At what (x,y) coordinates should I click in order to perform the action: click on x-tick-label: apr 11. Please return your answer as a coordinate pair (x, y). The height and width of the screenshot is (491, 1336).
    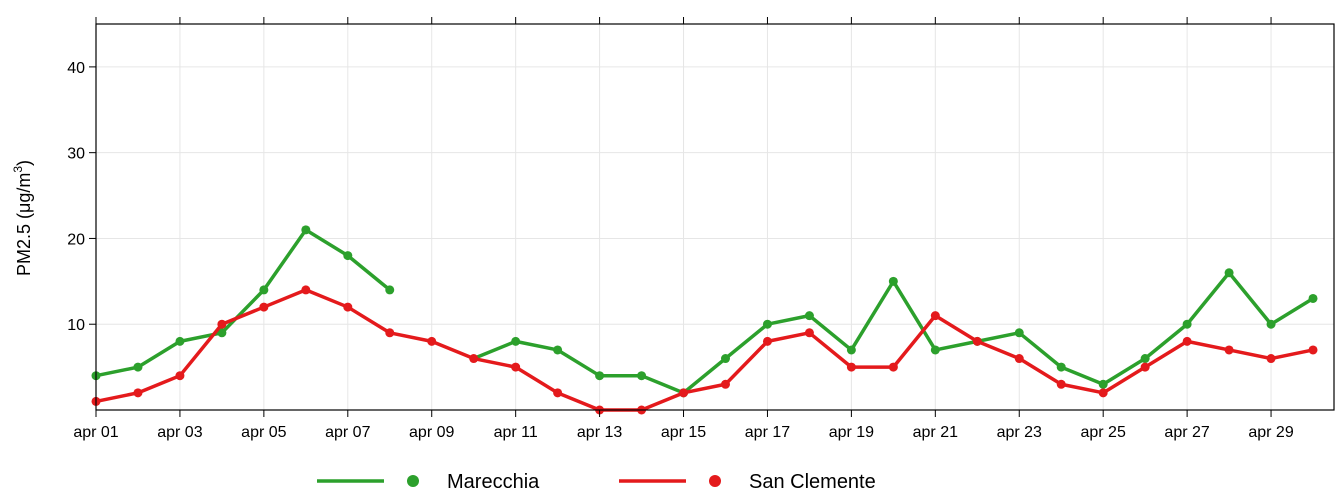
    Looking at the image, I should click on (516, 432).